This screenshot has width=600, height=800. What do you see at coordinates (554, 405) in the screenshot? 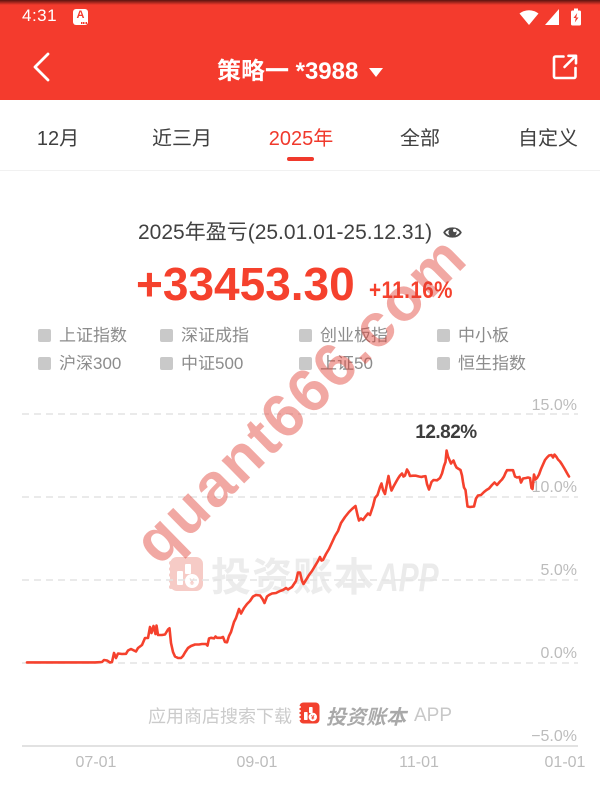
I see `svg-text: 15.0%` at bounding box center [554, 405].